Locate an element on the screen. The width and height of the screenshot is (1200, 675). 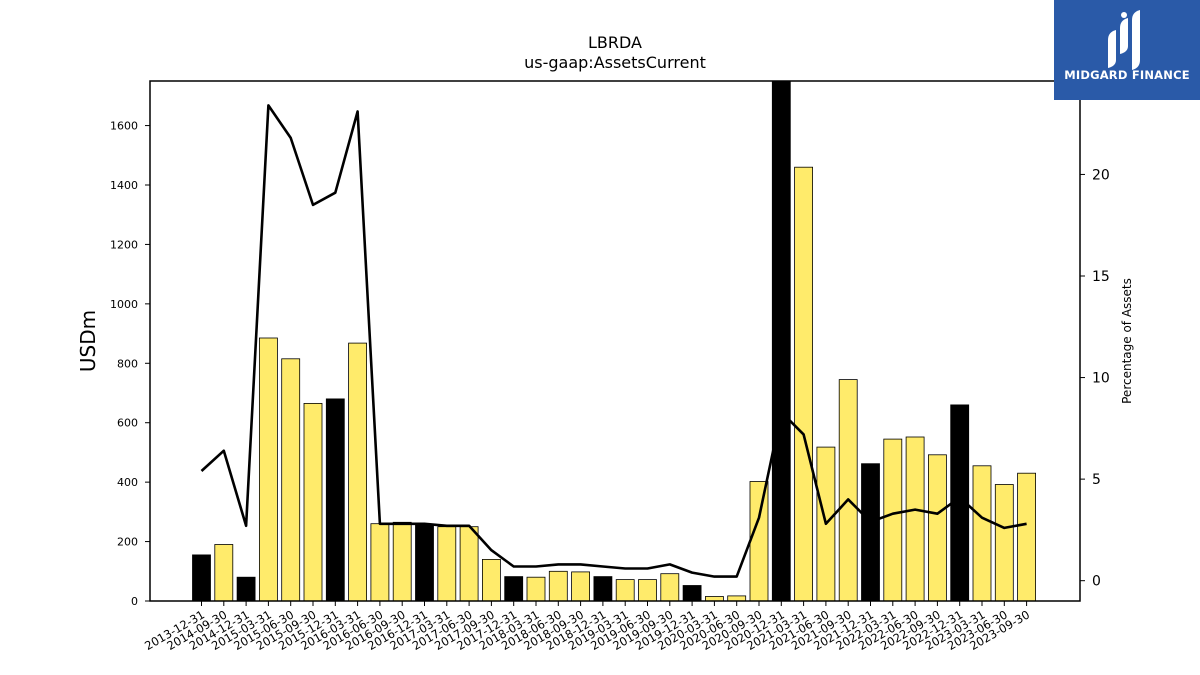
brand-logo: MIDGARD FINANCE is located at coordinates (1127, 50).